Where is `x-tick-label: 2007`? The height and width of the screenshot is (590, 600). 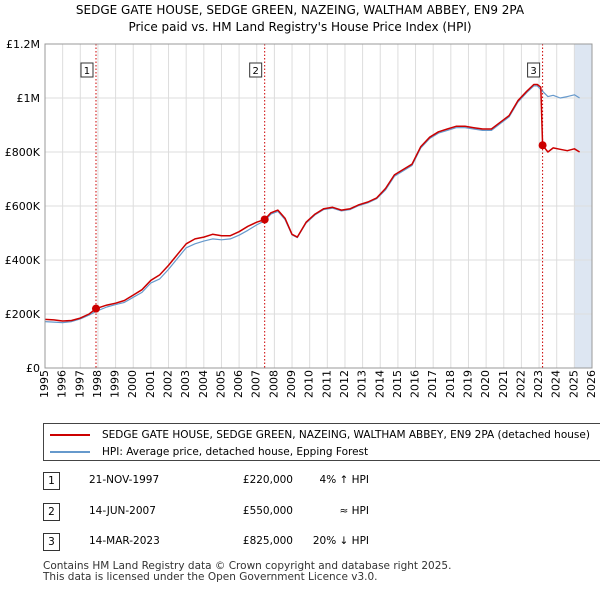 x-tick-label: 2007 is located at coordinates (256, 384).